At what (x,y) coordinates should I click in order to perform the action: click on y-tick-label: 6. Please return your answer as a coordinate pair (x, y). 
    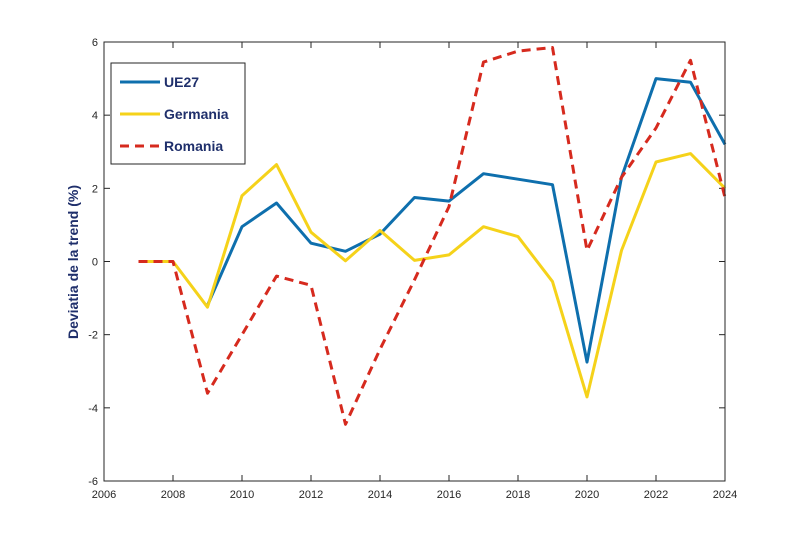
    Looking at the image, I should click on (95, 43).